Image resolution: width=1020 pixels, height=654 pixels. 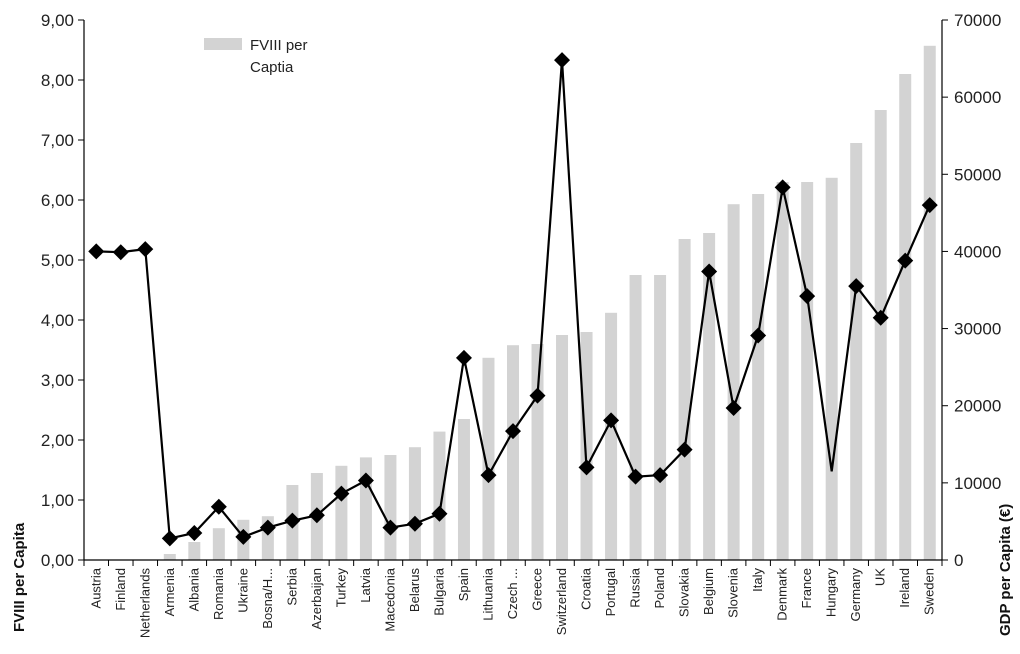 What do you see at coordinates (659, 588) in the screenshot?
I see `category-label: Poland` at bounding box center [659, 588].